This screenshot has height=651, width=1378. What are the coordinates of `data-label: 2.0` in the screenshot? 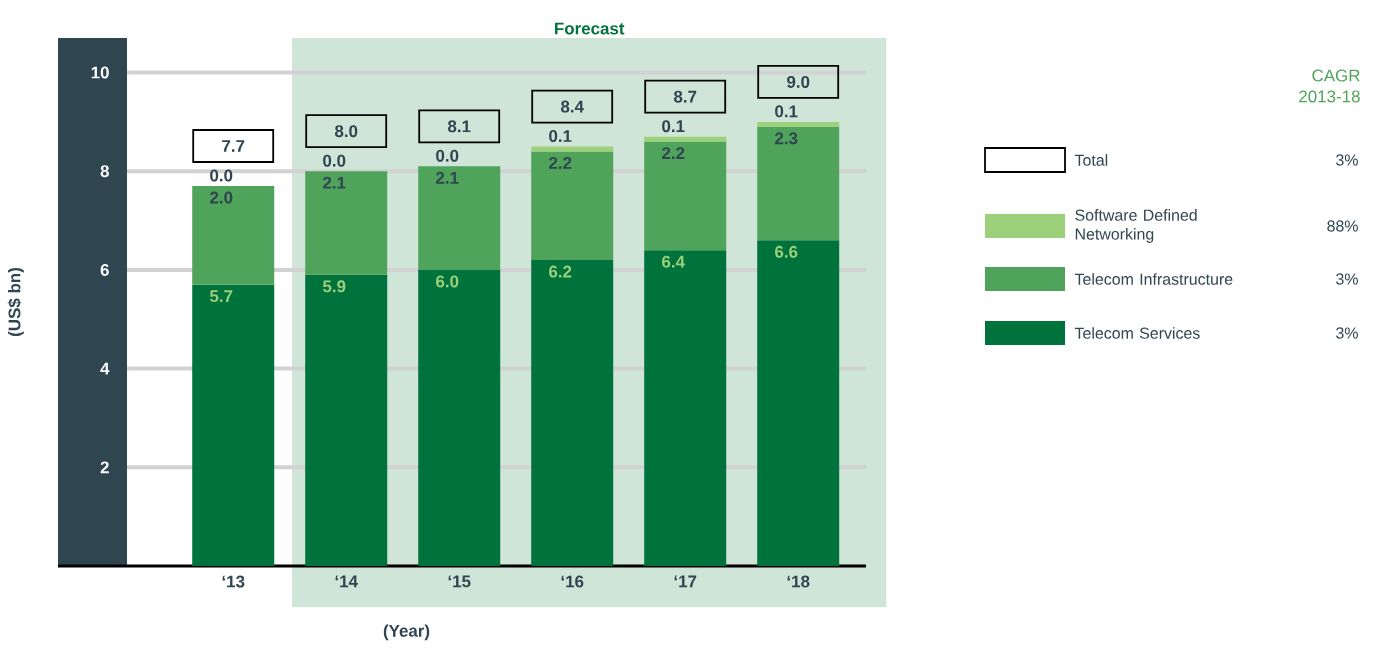 It's located at (221, 197).